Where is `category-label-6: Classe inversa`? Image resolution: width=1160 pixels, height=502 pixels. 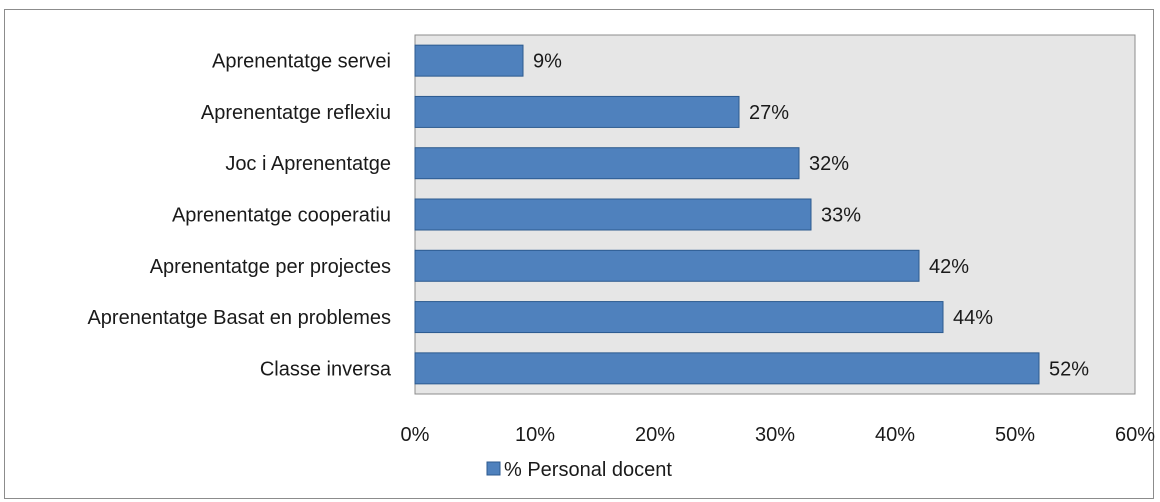 category-label-6: Classe inversa is located at coordinates (326, 369).